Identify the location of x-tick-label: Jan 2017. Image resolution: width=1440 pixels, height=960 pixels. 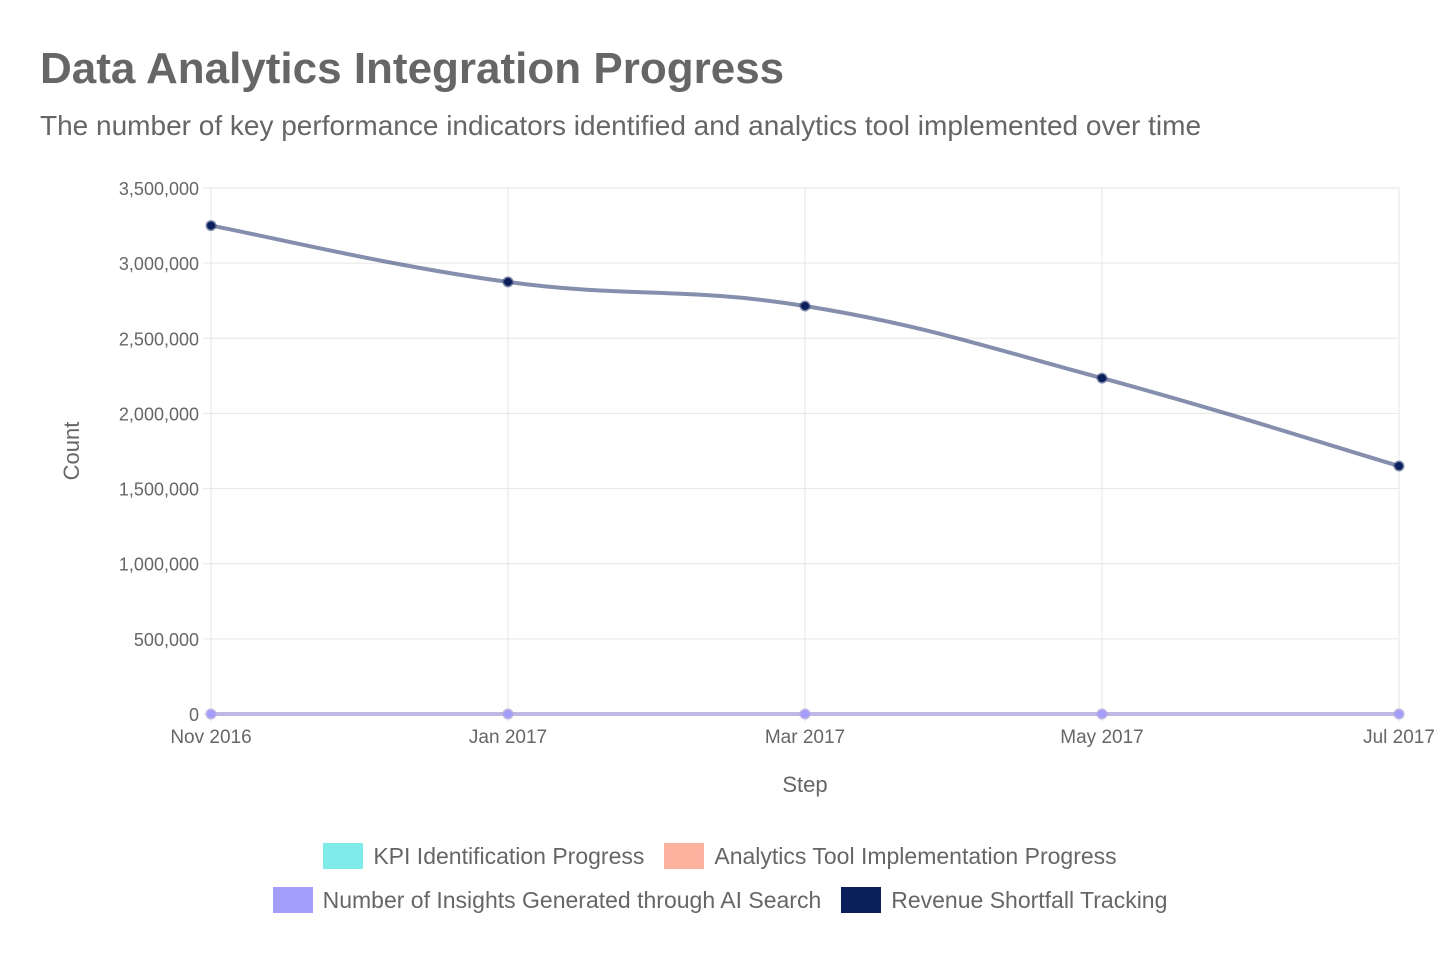
(508, 737).